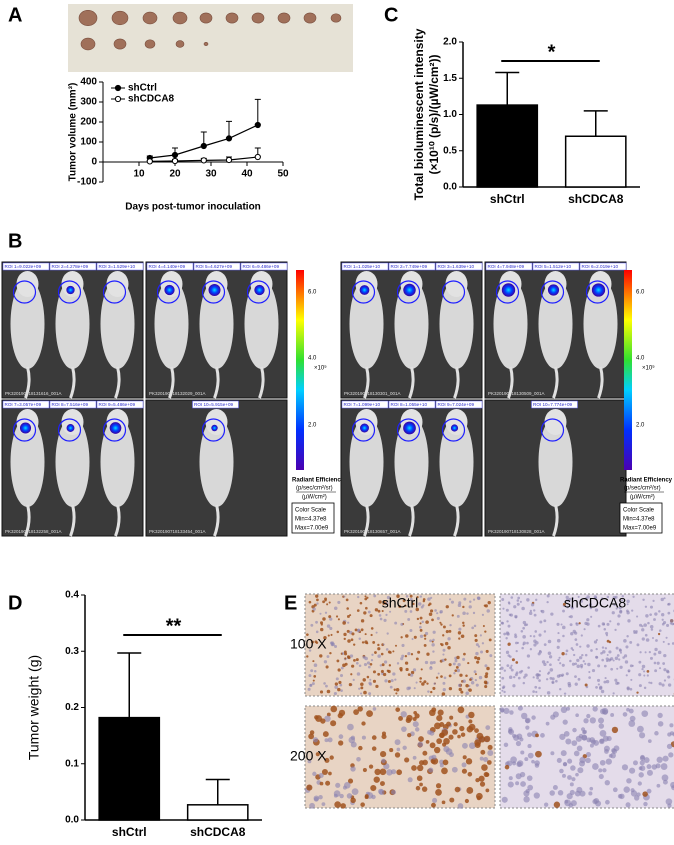  Describe the element at coordinates (310, 18) in the screenshot. I see `tumor` at that location.